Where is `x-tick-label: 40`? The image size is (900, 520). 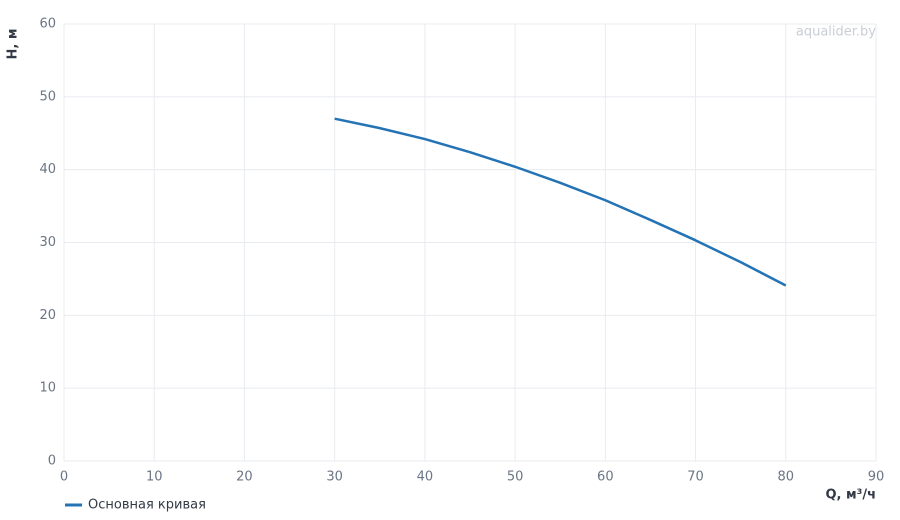
x-tick-label: 40 is located at coordinates (425, 477).